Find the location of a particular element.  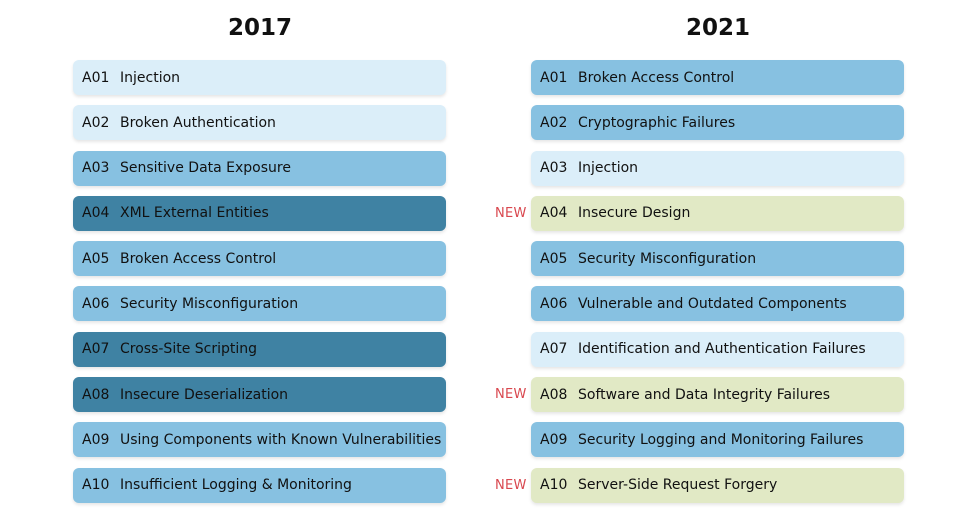

risk-item-2017-a05: A05 Broken Access Control is located at coordinates (259, 259).